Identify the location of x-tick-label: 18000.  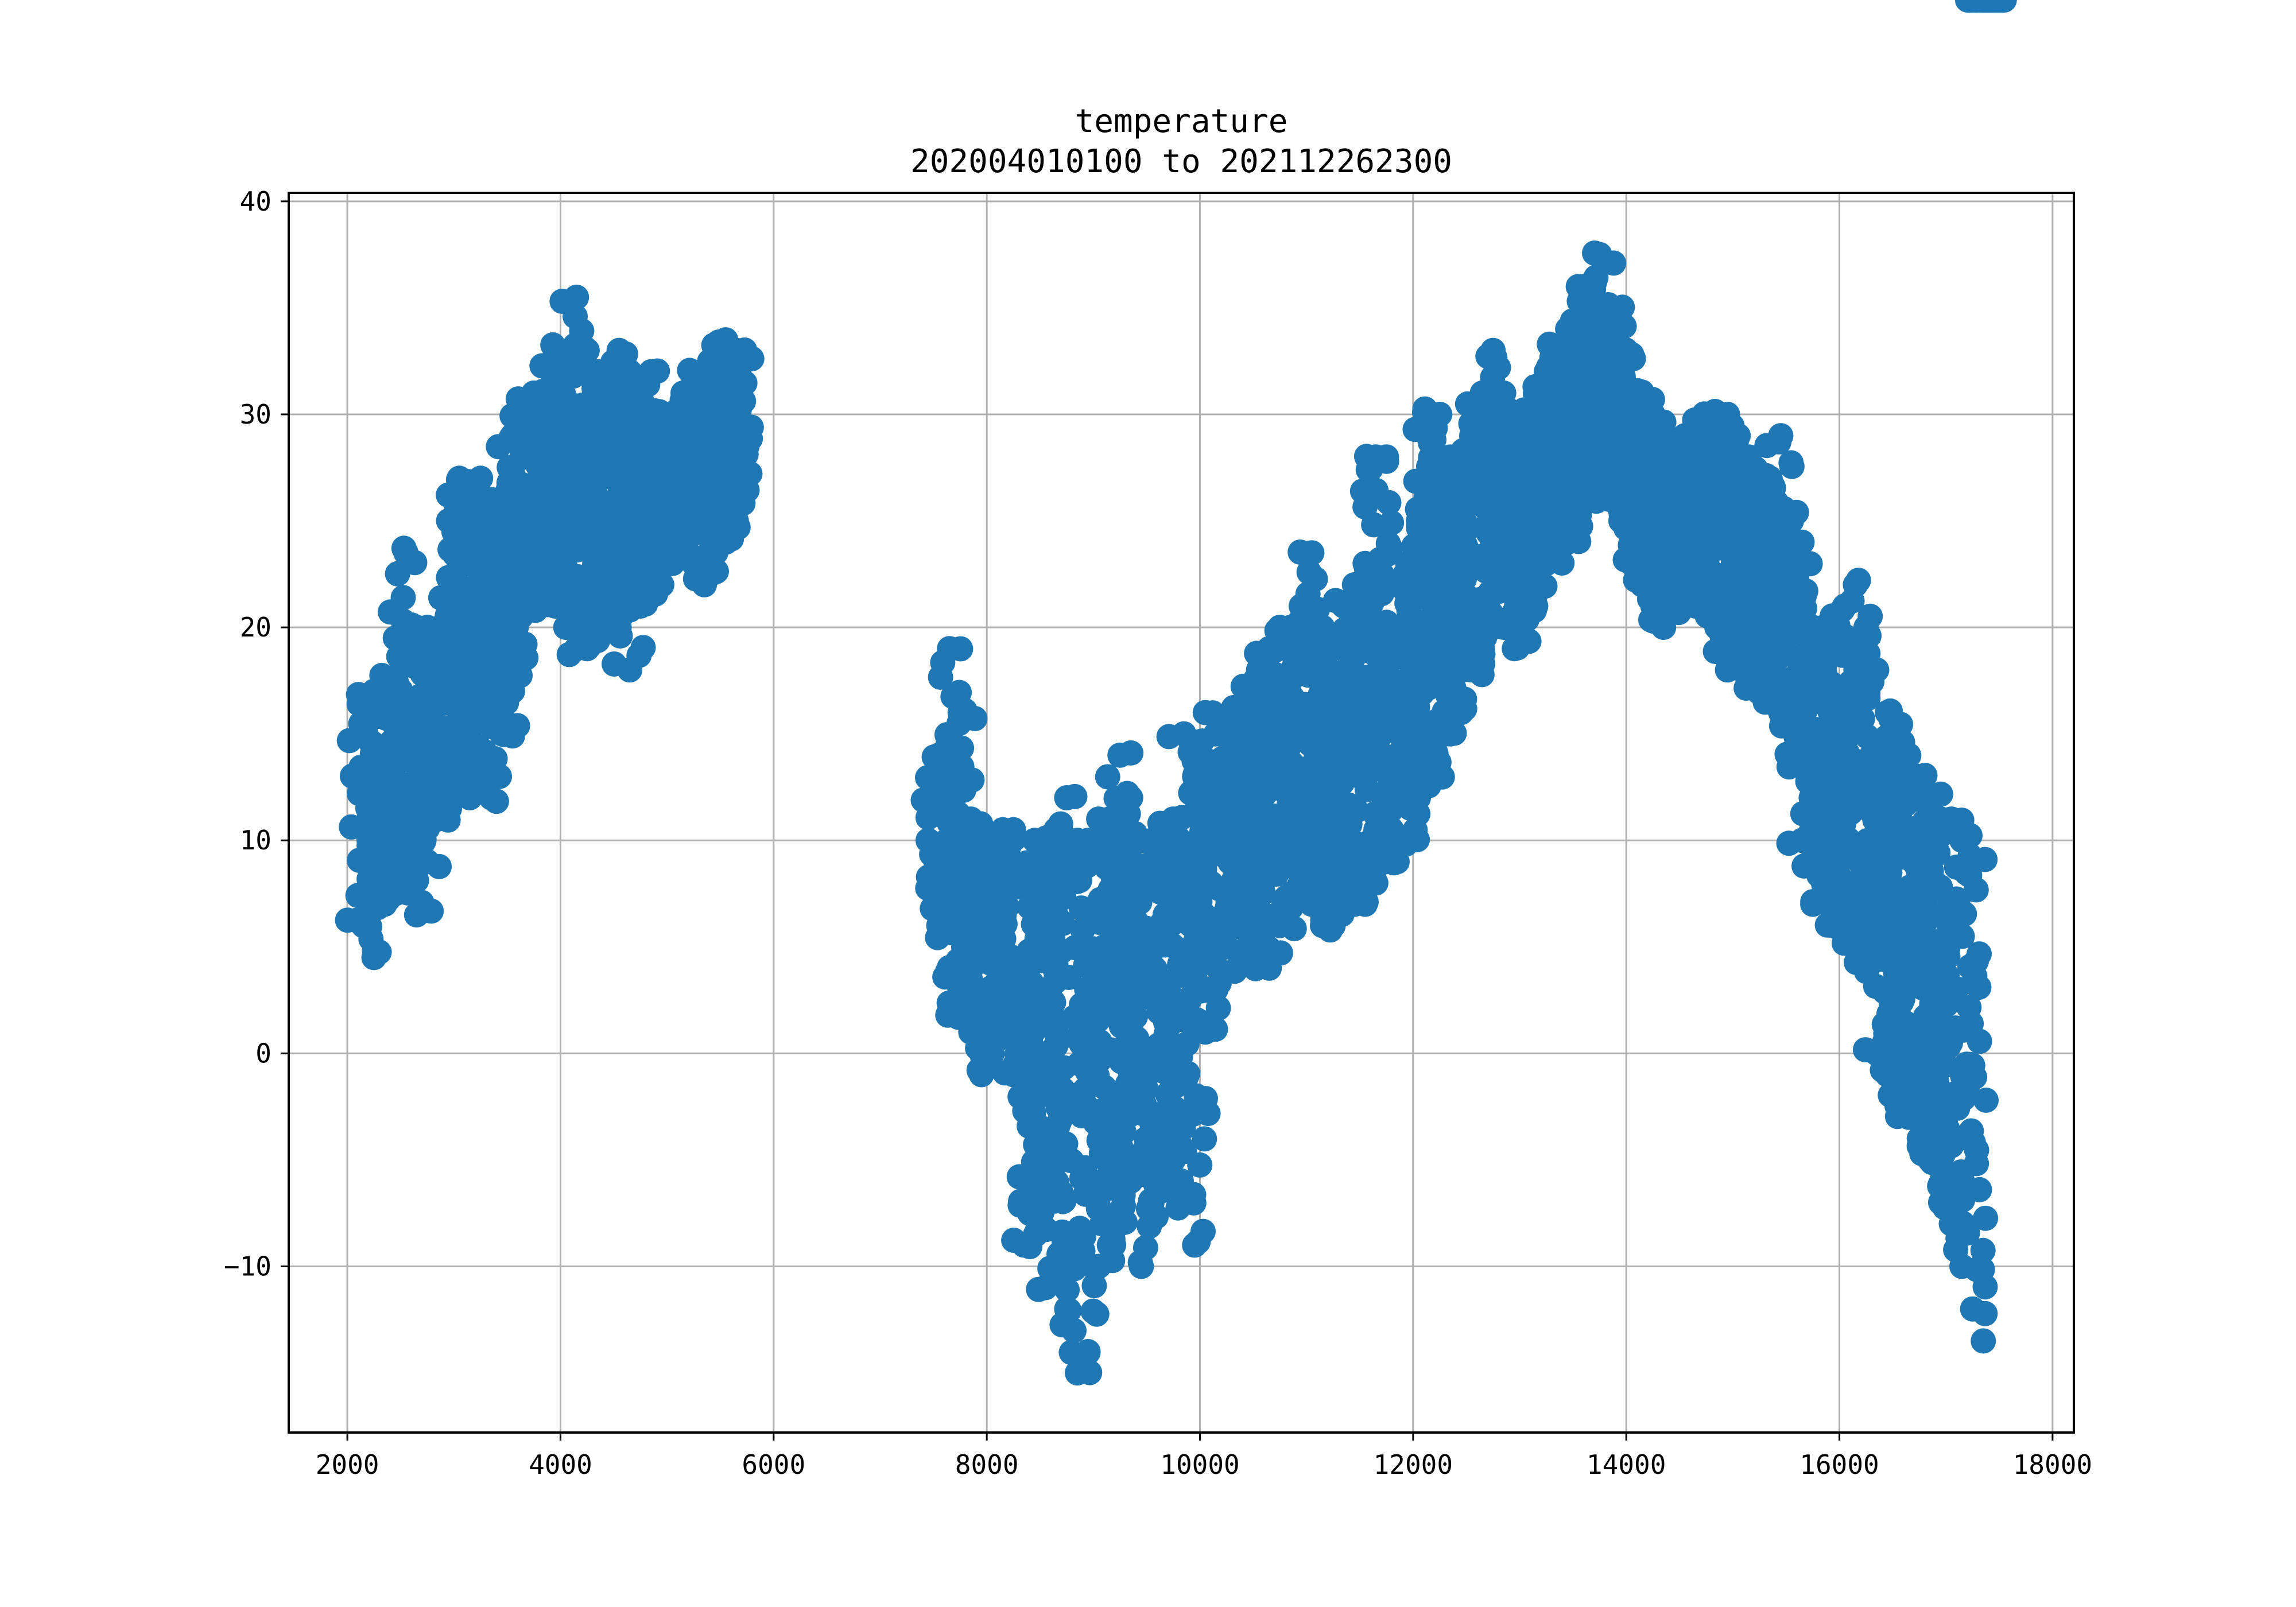
(2052, 1464).